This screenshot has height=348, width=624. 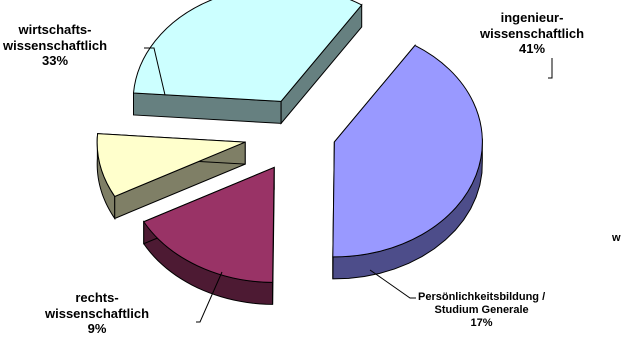 I want to click on slice-label-line: Persönlichkeitsbildung /, so click(x=482, y=297).